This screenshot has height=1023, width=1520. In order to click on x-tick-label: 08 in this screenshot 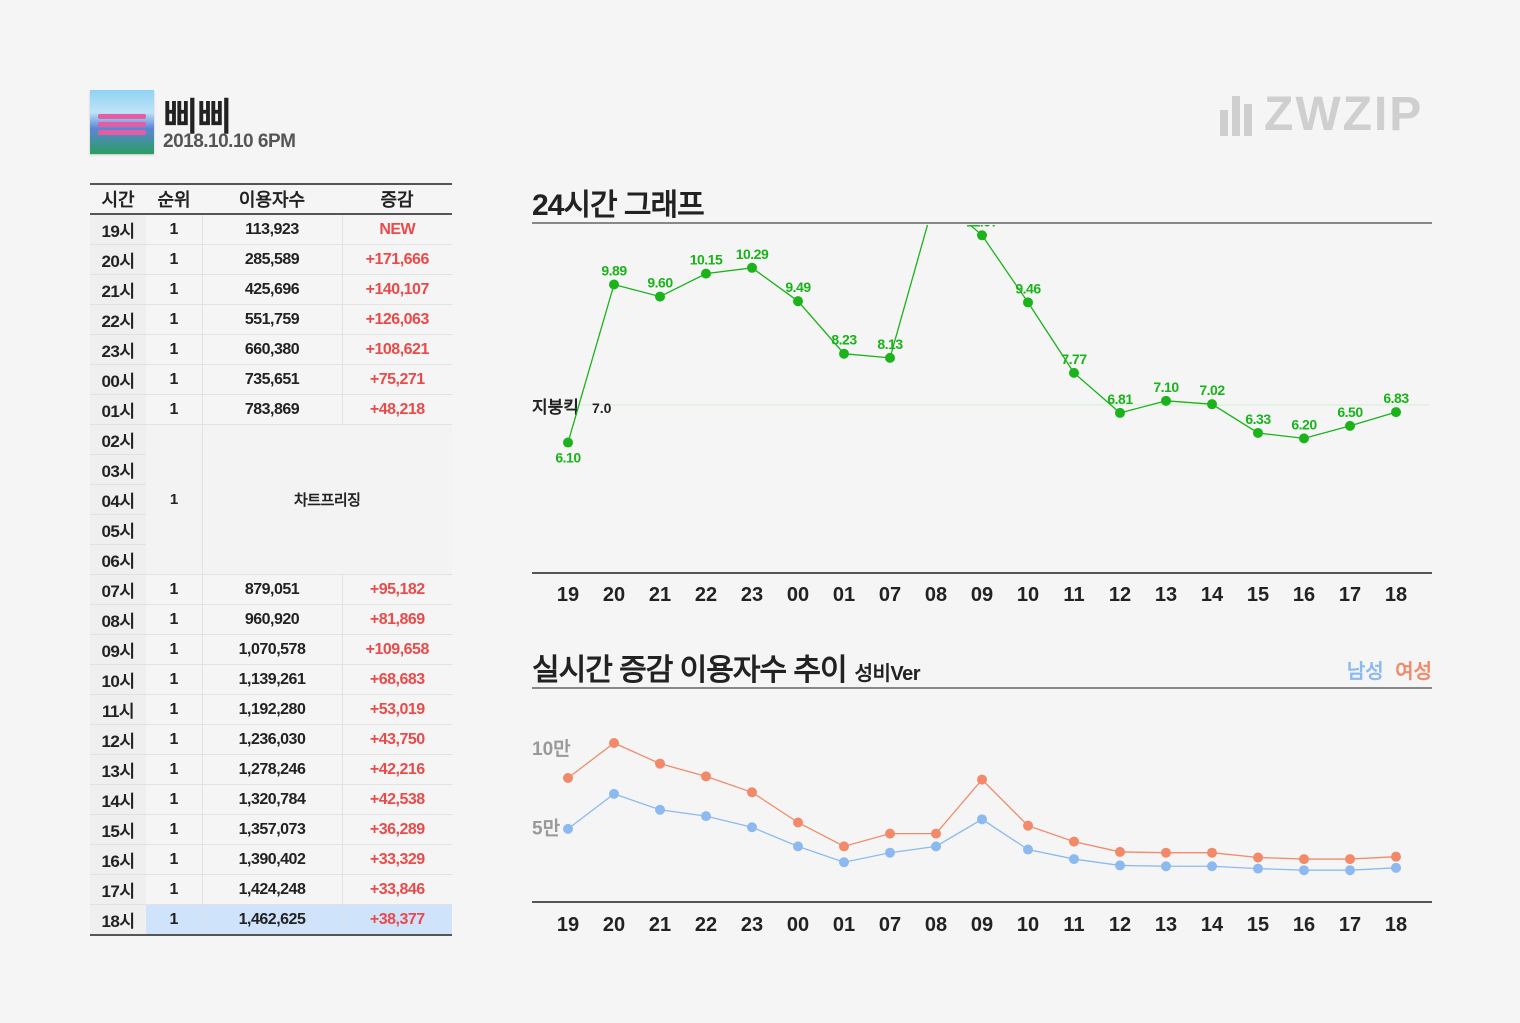, I will do `click(936, 925)`.